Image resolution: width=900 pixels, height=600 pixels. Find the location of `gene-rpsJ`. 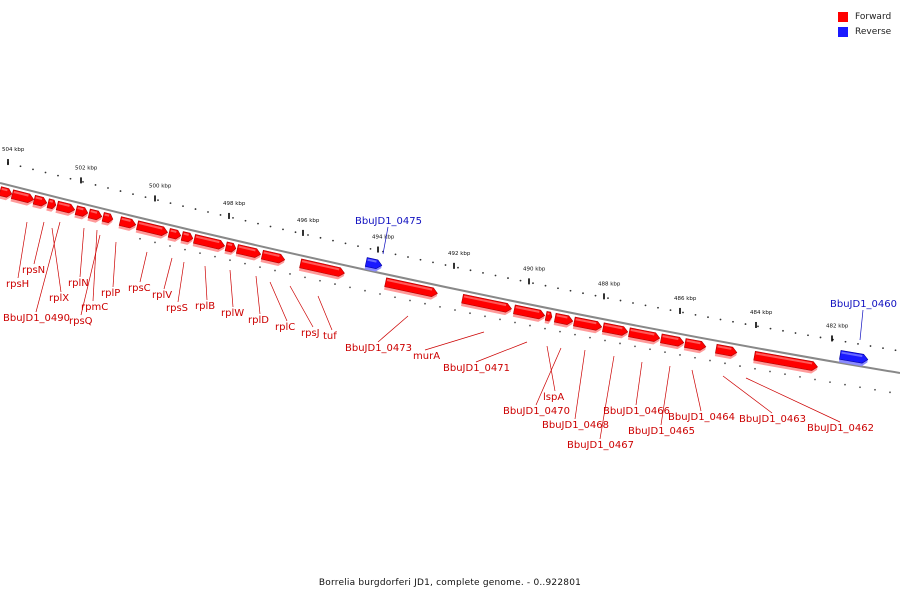

gene-rpsJ is located at coordinates (273, 258).